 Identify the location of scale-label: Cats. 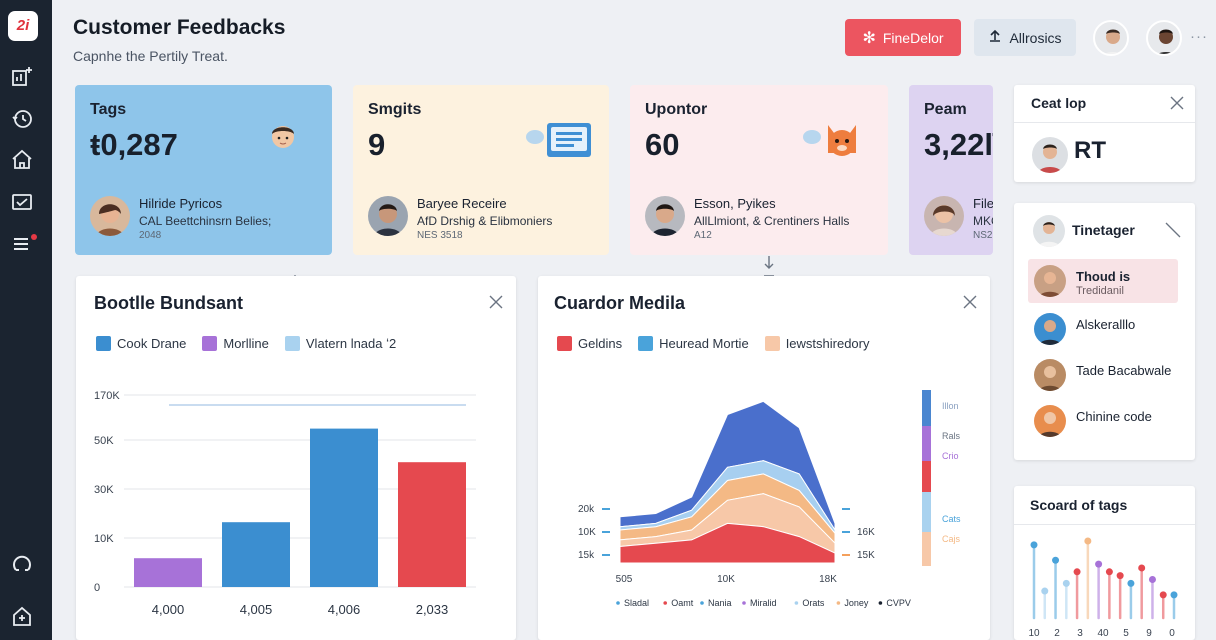
(951, 519).